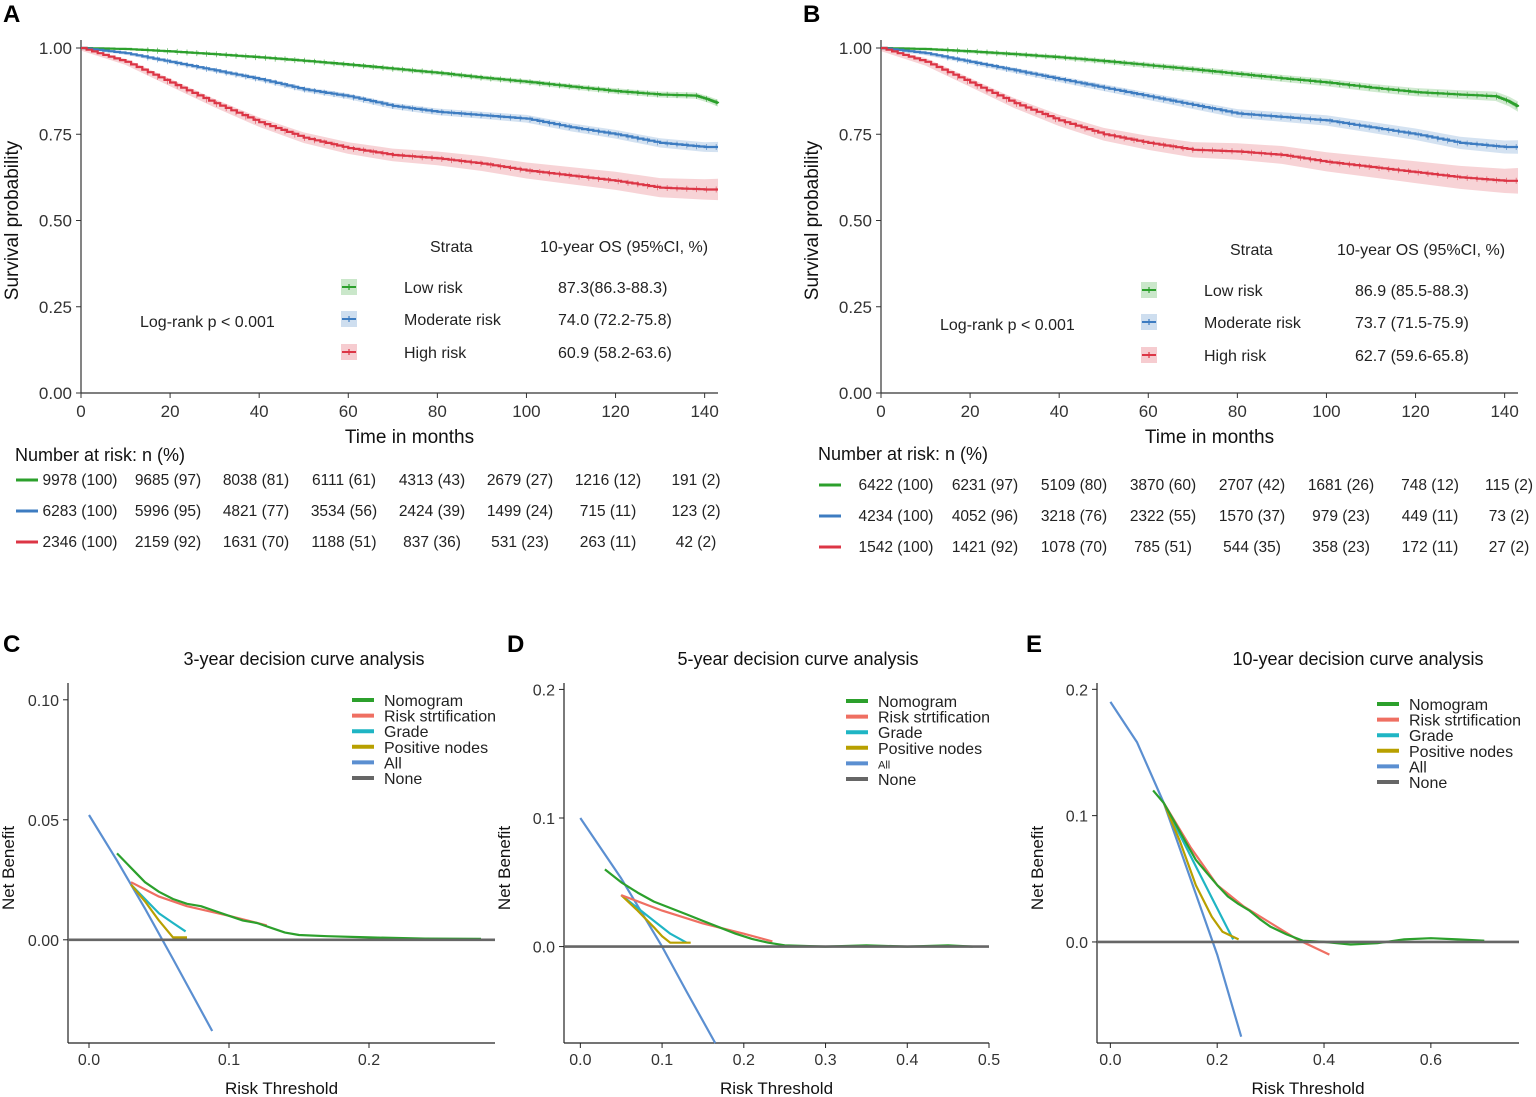 The width and height of the screenshot is (1536, 1097). What do you see at coordinates (80, 511) in the screenshot?
I see `risk-table-cell: 6283 (100)` at bounding box center [80, 511].